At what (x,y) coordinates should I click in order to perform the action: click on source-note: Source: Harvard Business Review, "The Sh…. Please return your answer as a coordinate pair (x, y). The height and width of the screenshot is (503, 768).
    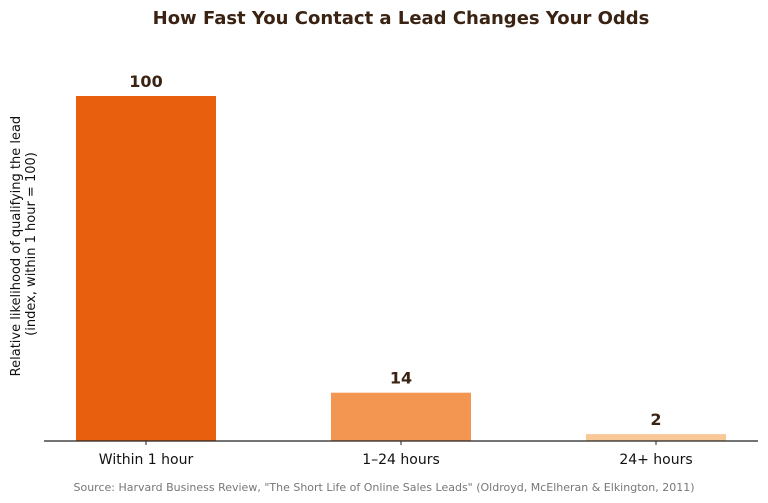
    Looking at the image, I should click on (384, 487).